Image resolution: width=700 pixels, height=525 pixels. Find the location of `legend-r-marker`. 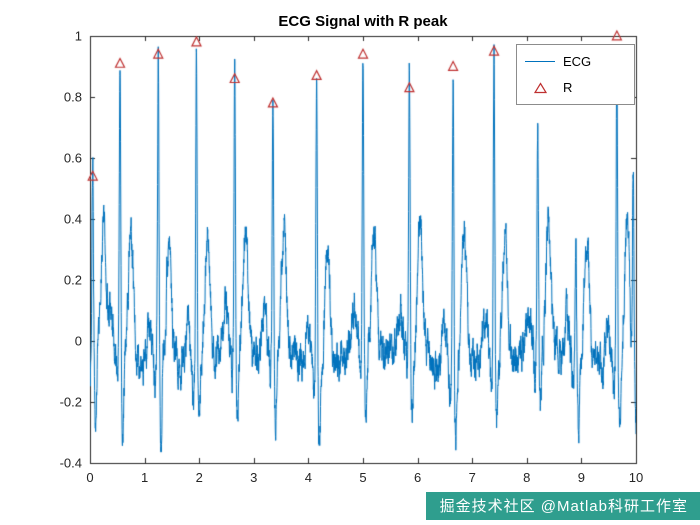

legend-r-marker is located at coordinates (540, 87).